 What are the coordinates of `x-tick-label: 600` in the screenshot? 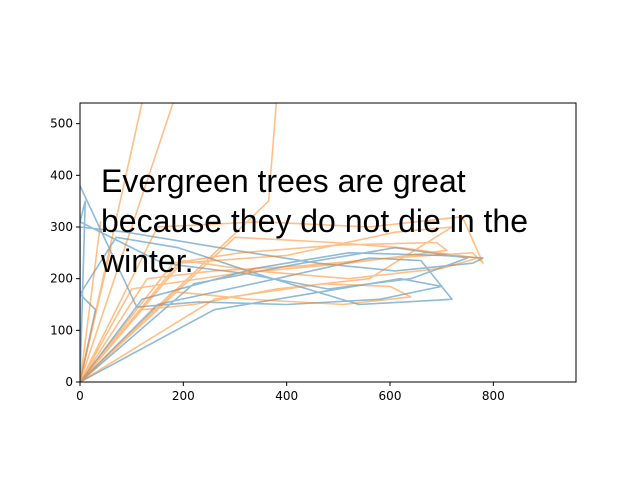 It's located at (390, 396).